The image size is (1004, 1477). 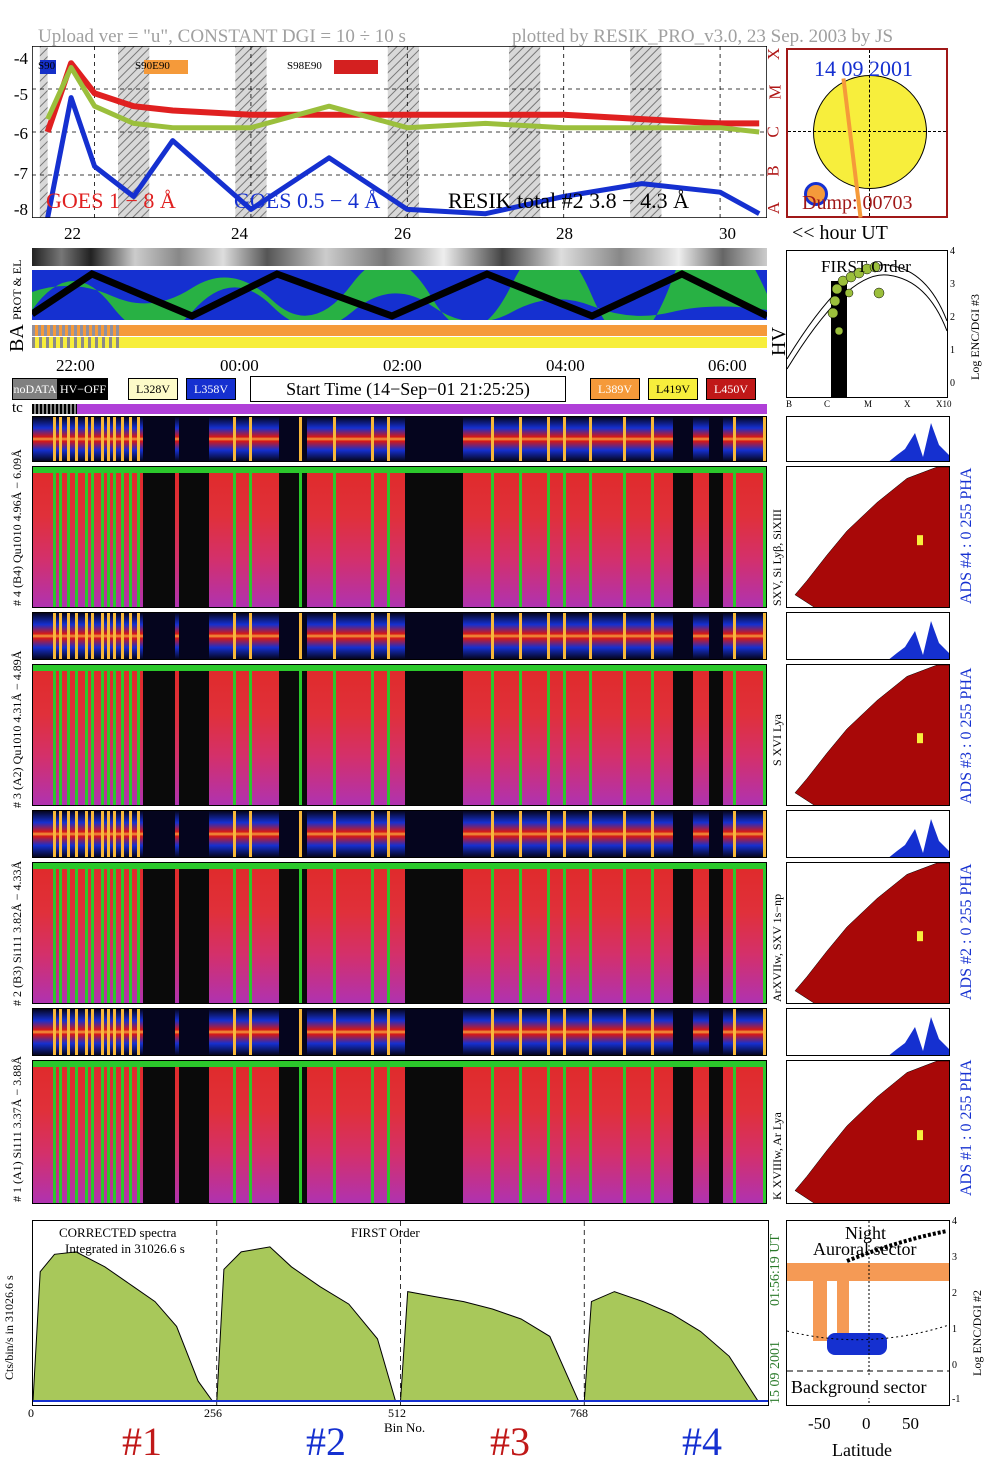 What do you see at coordinates (952, 251) in the screenshot?
I see `y-tick: 4` at bounding box center [952, 251].